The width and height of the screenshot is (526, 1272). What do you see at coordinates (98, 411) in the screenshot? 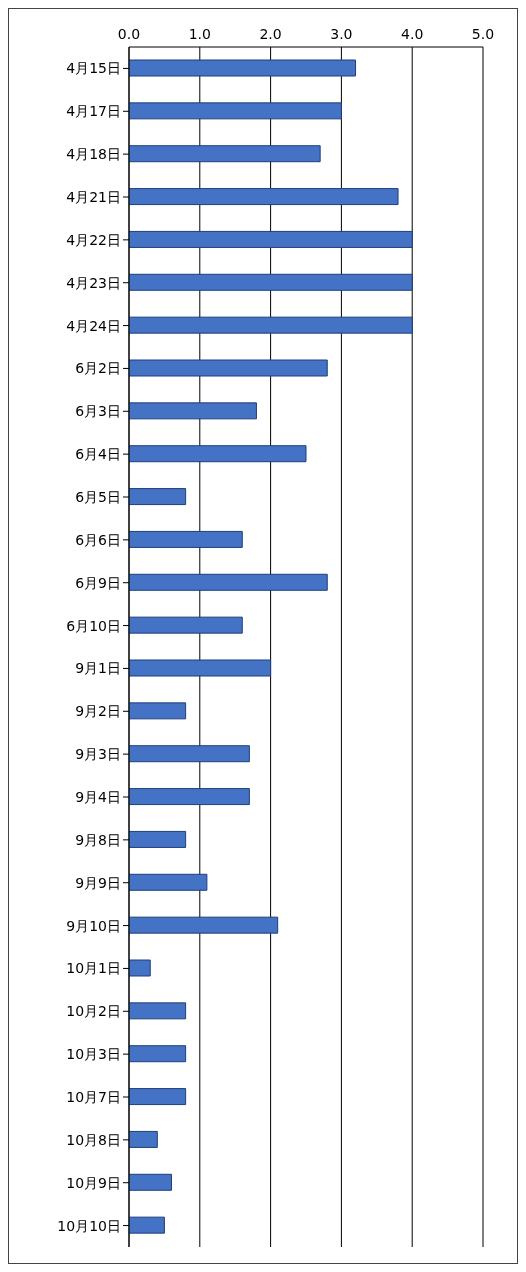
I see `y-tick-label: 6月3日` at bounding box center [98, 411].